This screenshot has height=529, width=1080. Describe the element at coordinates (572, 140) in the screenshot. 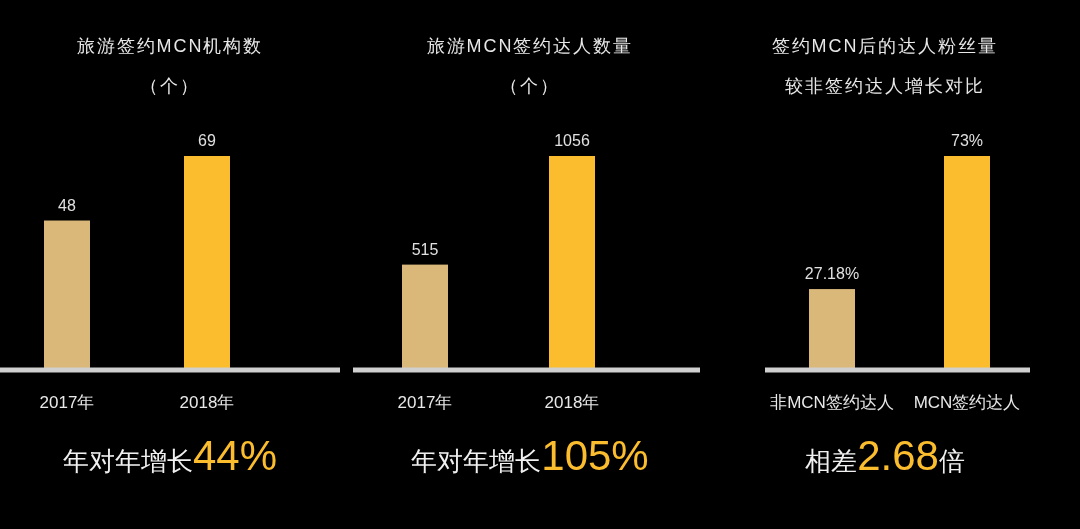

I see `data-label: 1056` at that location.